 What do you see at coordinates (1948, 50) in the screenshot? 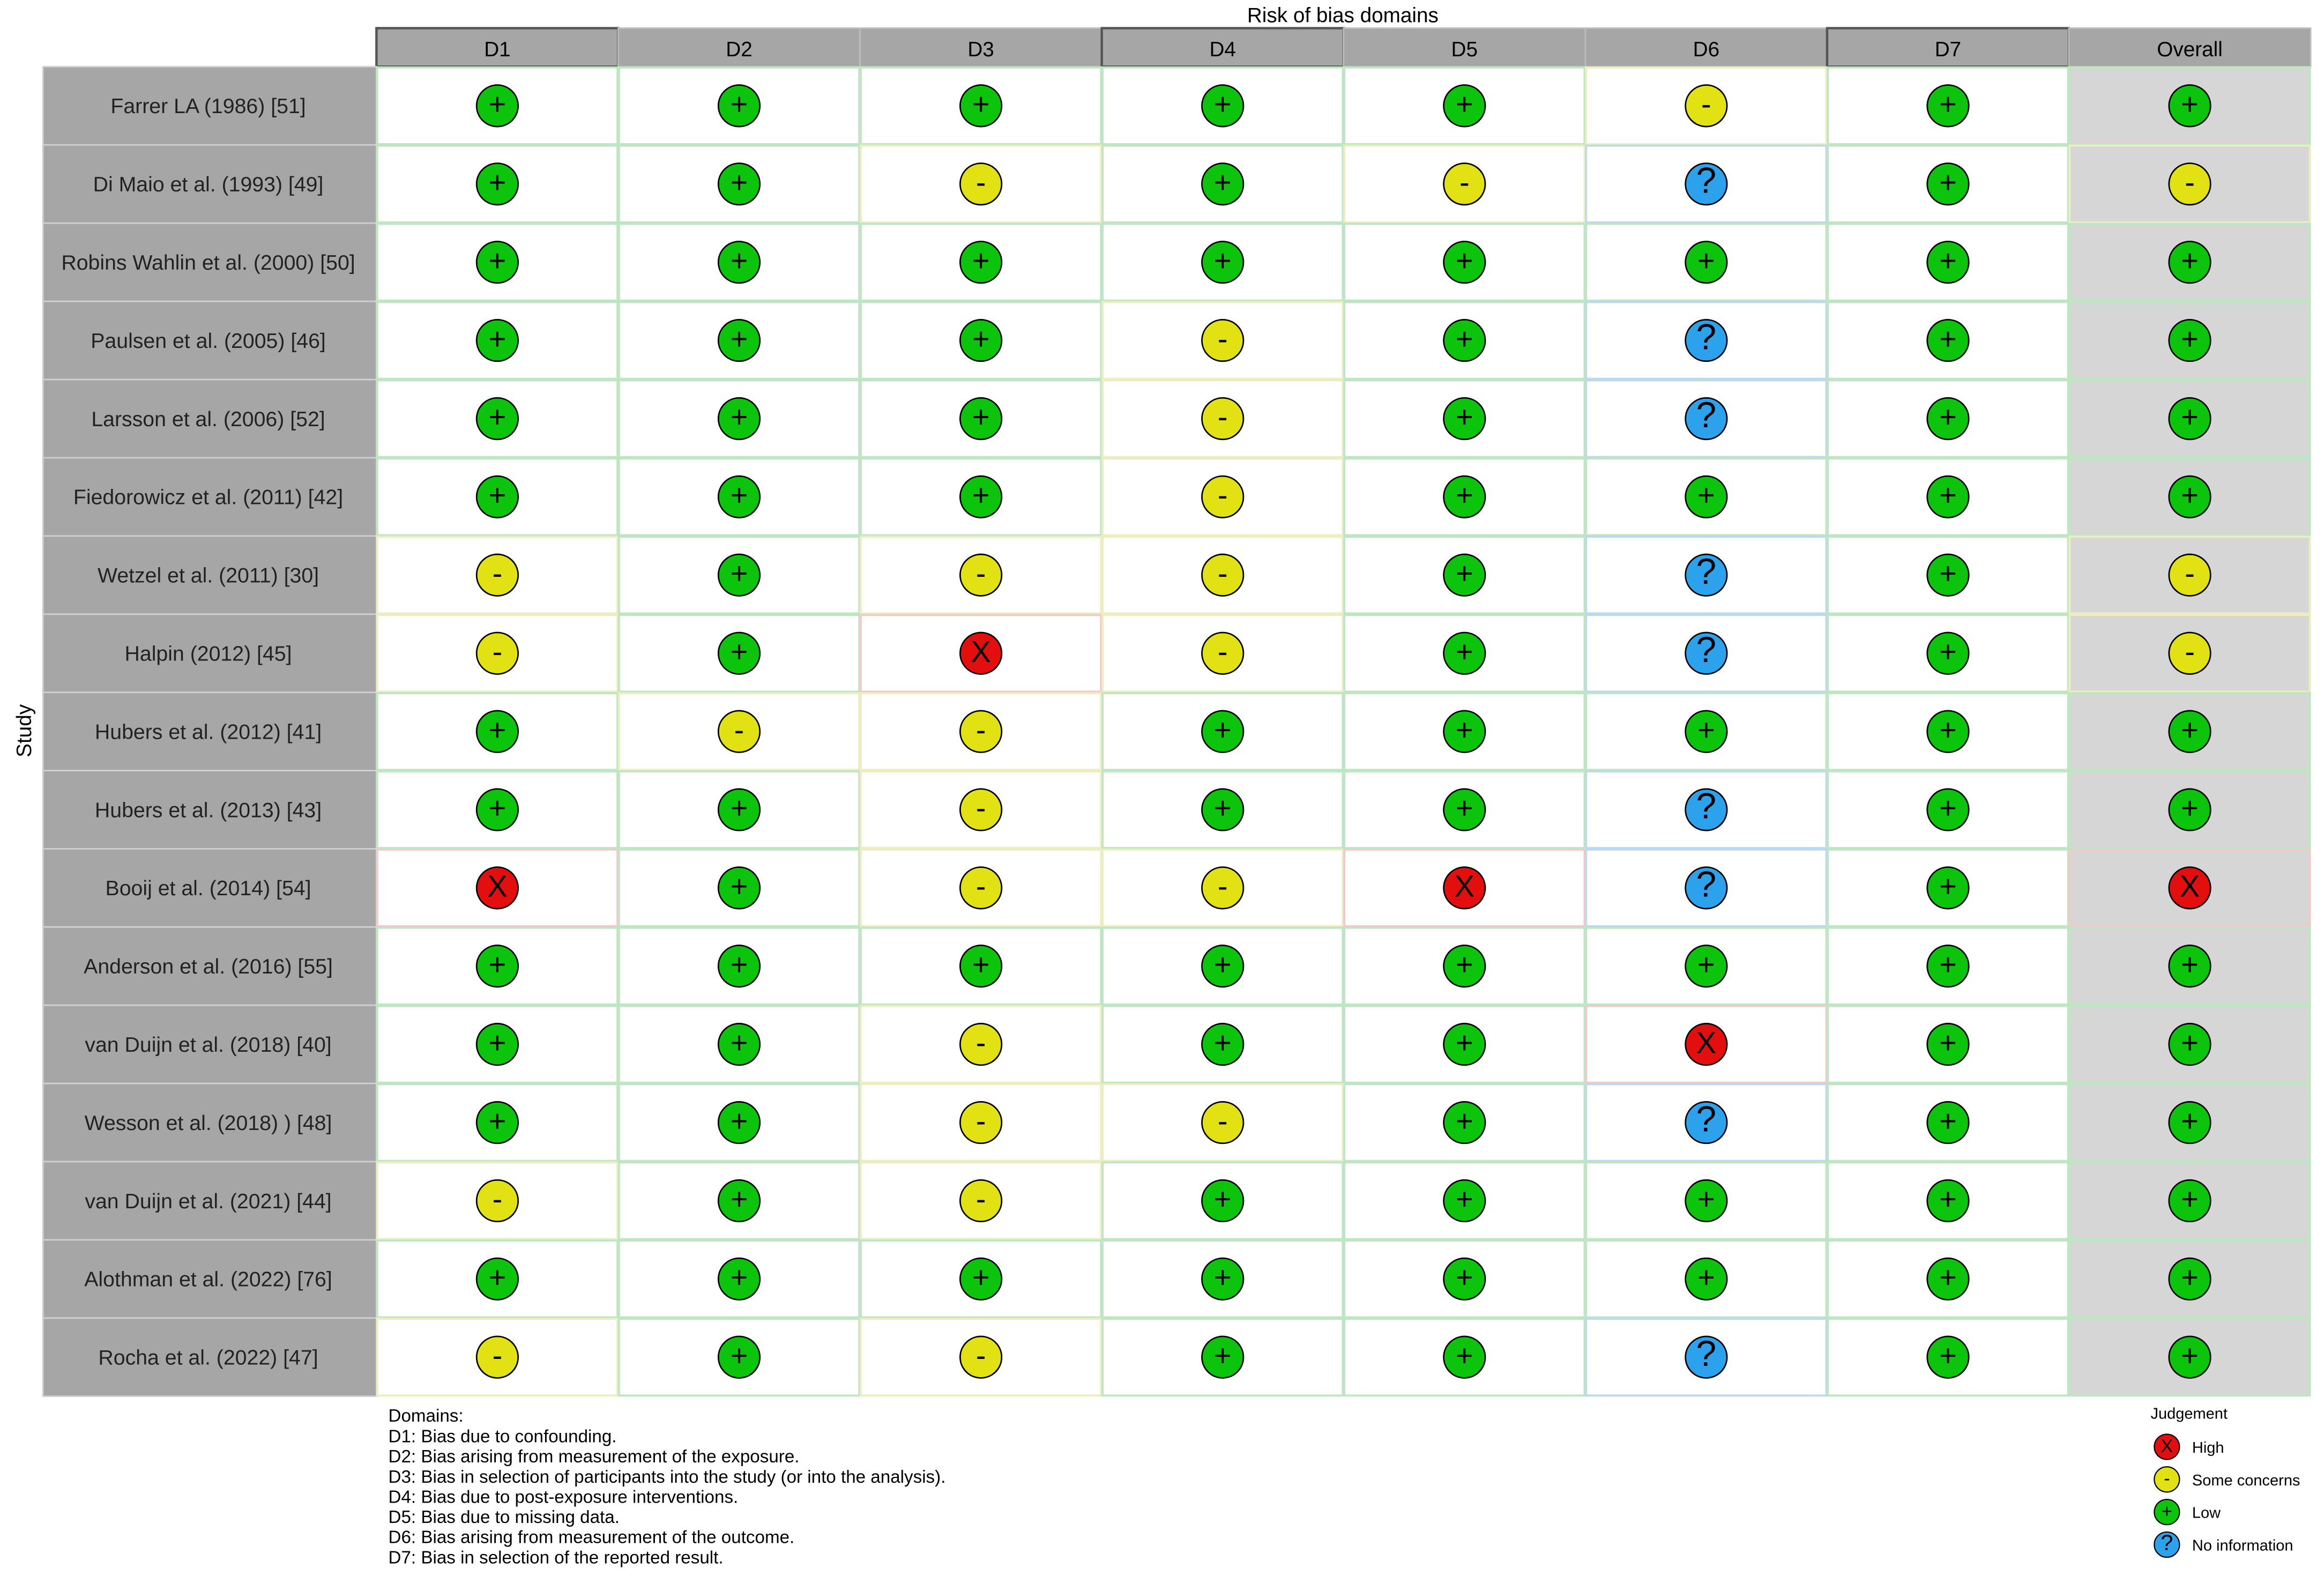
I see `column-header-label: D7` at bounding box center [1948, 50].